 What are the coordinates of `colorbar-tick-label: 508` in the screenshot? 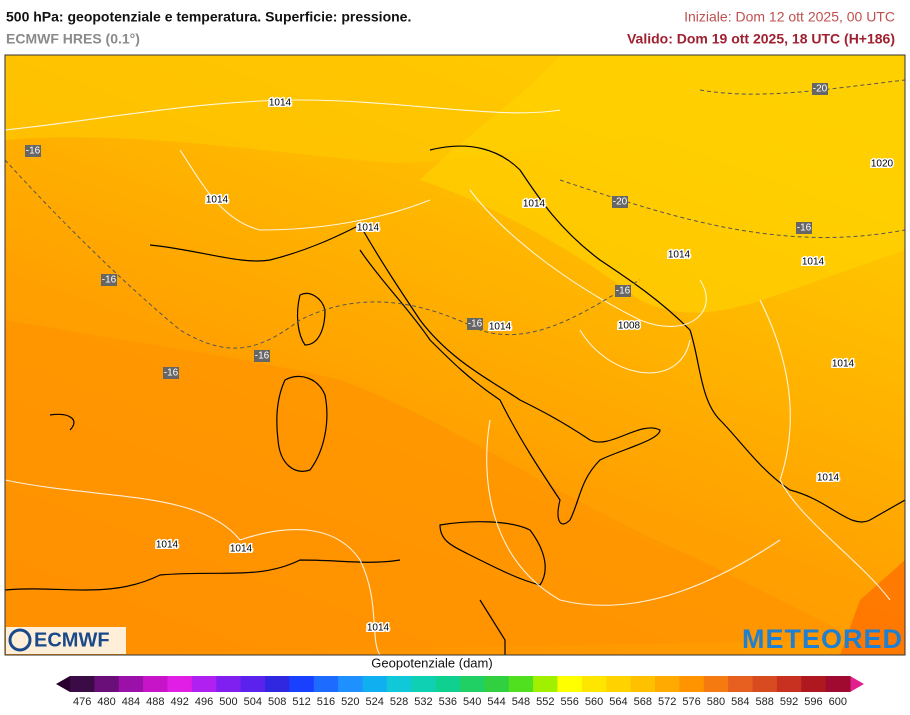 It's located at (277, 702).